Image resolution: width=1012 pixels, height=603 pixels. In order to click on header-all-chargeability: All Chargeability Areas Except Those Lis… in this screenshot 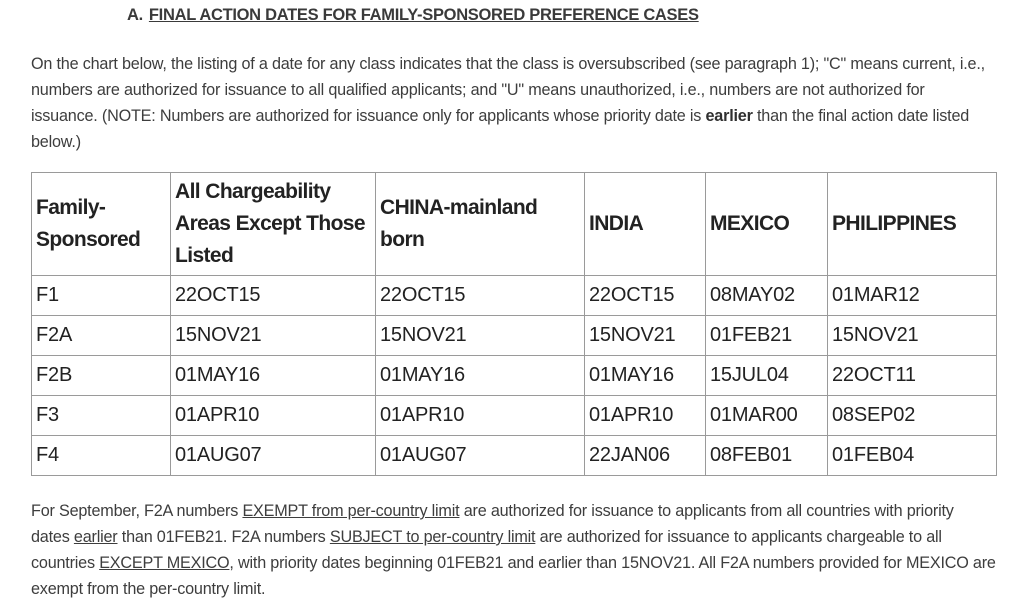, I will do `click(273, 224)`.